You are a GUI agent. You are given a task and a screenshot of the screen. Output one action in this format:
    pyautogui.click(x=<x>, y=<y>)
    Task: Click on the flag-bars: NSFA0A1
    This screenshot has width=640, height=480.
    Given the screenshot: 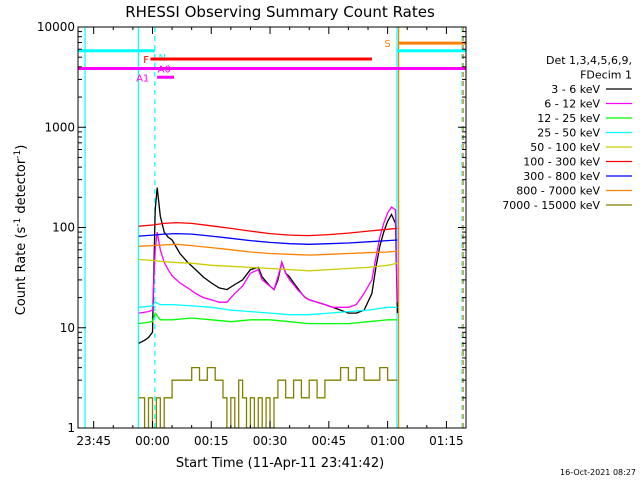 What is the action you would take?
    pyautogui.click(x=272, y=61)
    